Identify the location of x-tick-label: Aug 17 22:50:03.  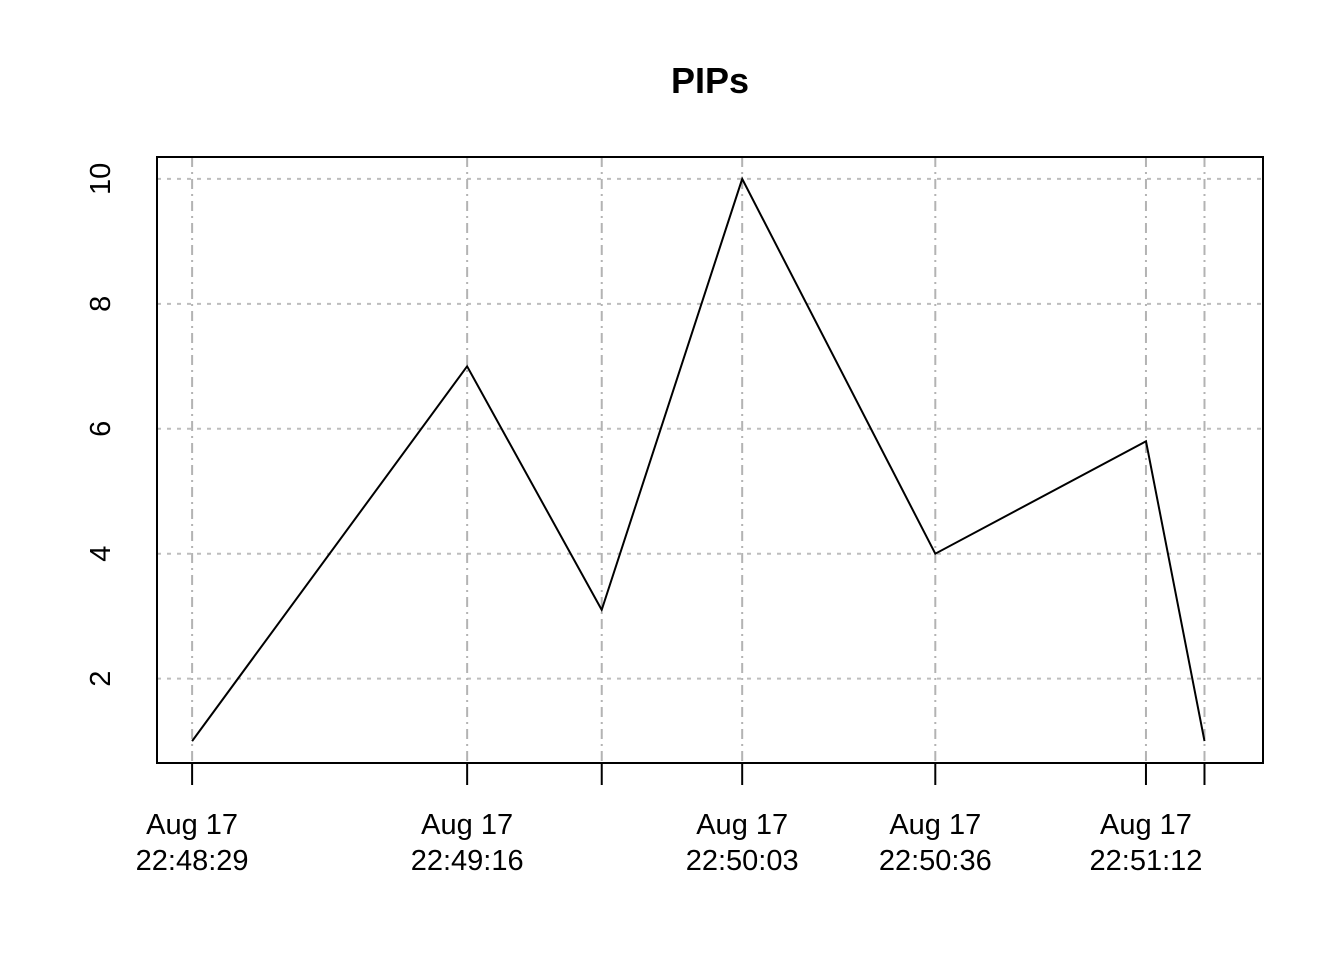
(742, 843).